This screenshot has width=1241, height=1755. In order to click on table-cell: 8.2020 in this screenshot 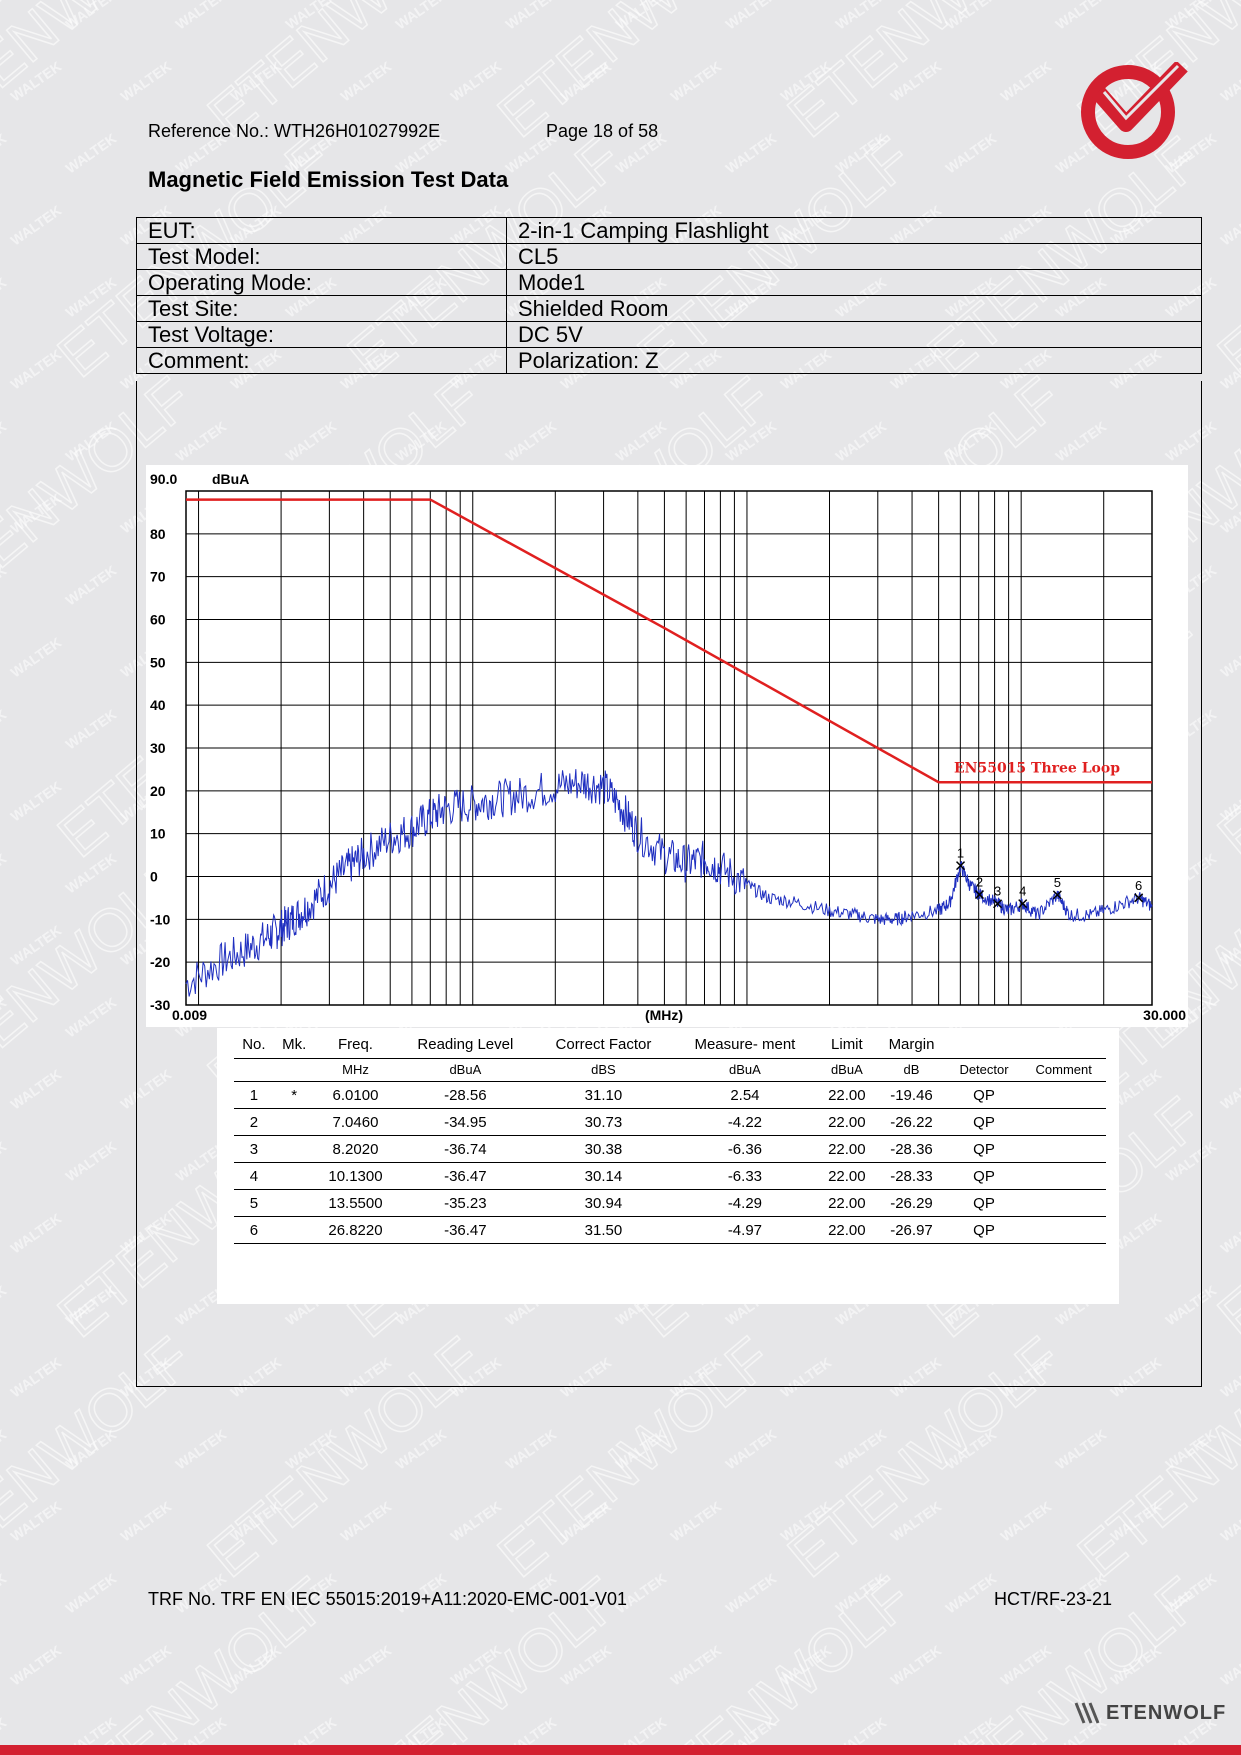, I will do `click(355, 1149)`.